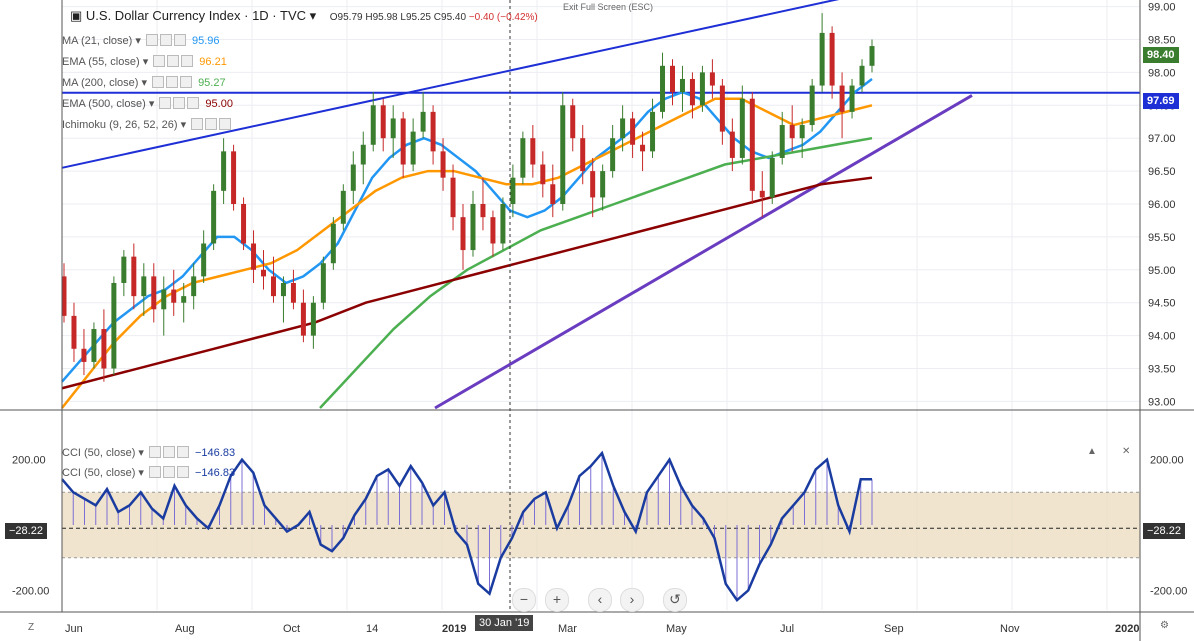  What do you see at coordinates (149, 124) in the screenshot?
I see `indicator-legend-item: Ichimoku (9, 26, 52, 26) ▾` at bounding box center [149, 124].